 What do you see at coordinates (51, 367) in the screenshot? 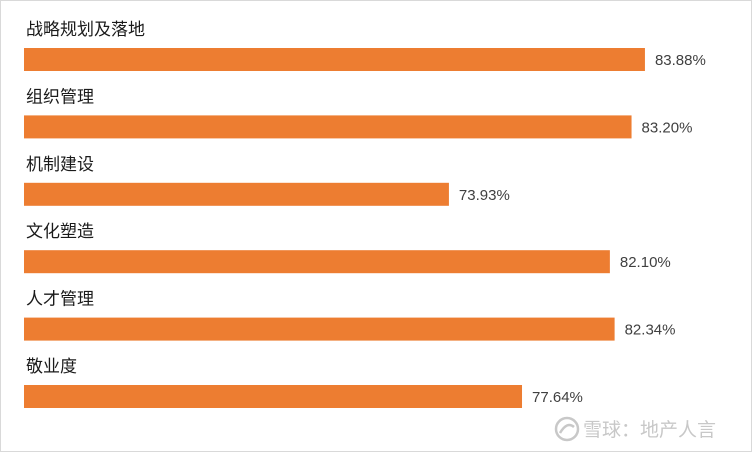
I see `category-label: 敬业度` at bounding box center [51, 367].